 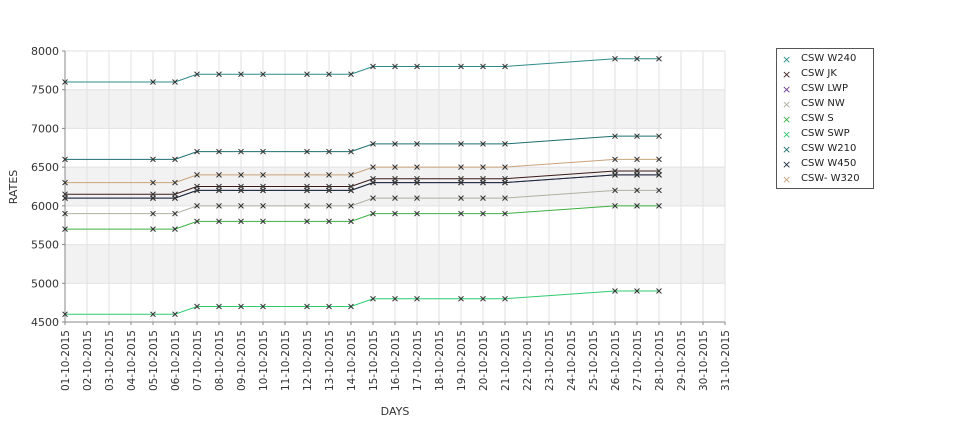 What do you see at coordinates (825, 149) in the screenshot?
I see `legend-item: × CSW W210` at bounding box center [825, 149].